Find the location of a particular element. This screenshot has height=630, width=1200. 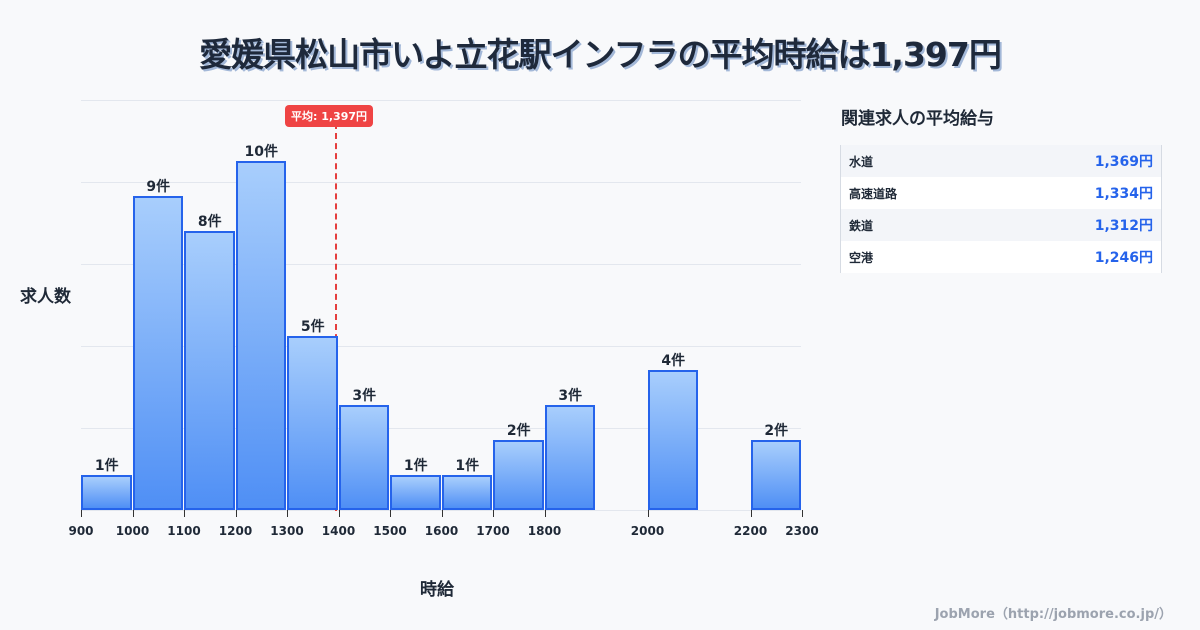

x-axis-line is located at coordinates (441, 510).